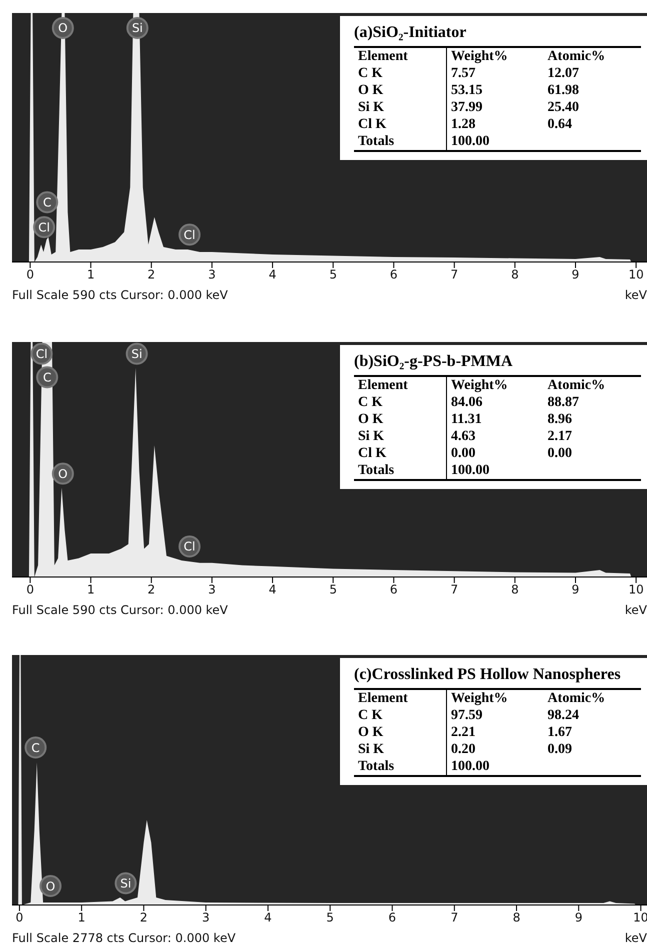  I want to click on text: O K 2.21 1.67, so click(465, 732).